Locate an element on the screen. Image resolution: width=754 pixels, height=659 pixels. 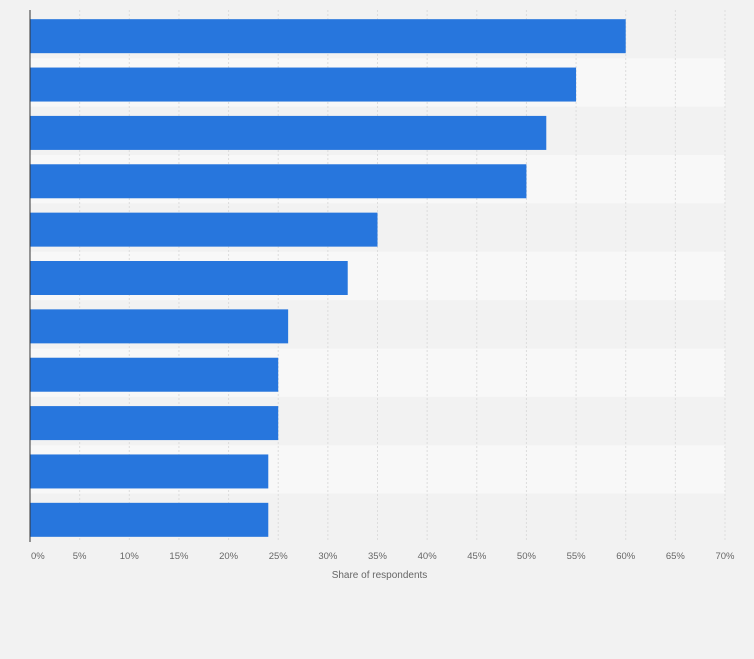
x-tick-label: 65% is located at coordinates (676, 556).